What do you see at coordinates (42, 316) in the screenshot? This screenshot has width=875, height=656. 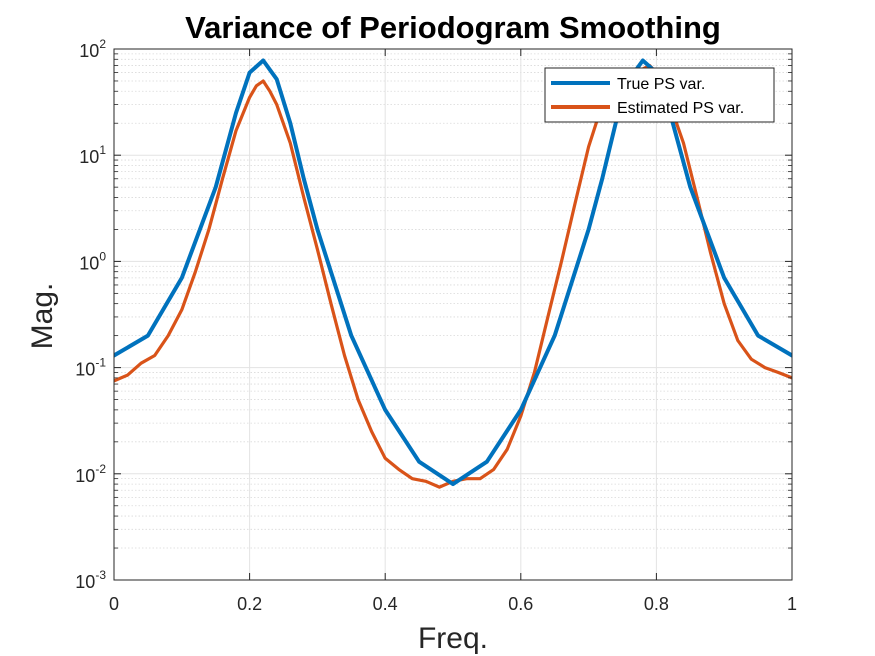 I see `y-axis-label: Mag.` at bounding box center [42, 316].